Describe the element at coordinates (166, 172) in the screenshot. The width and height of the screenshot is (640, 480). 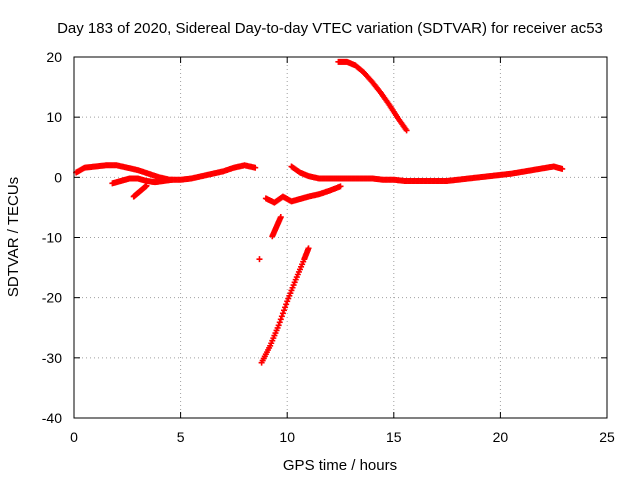
I see `series-segment-main-left` at that location.